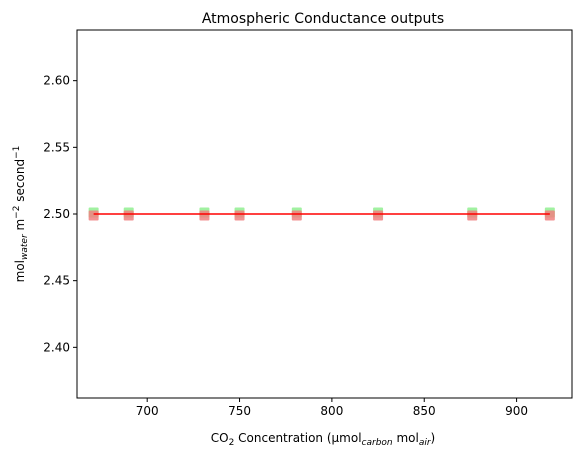 The image size is (583, 457). Describe the element at coordinates (56, 214) in the screenshot. I see `y-tick-label: 2.50` at that location.